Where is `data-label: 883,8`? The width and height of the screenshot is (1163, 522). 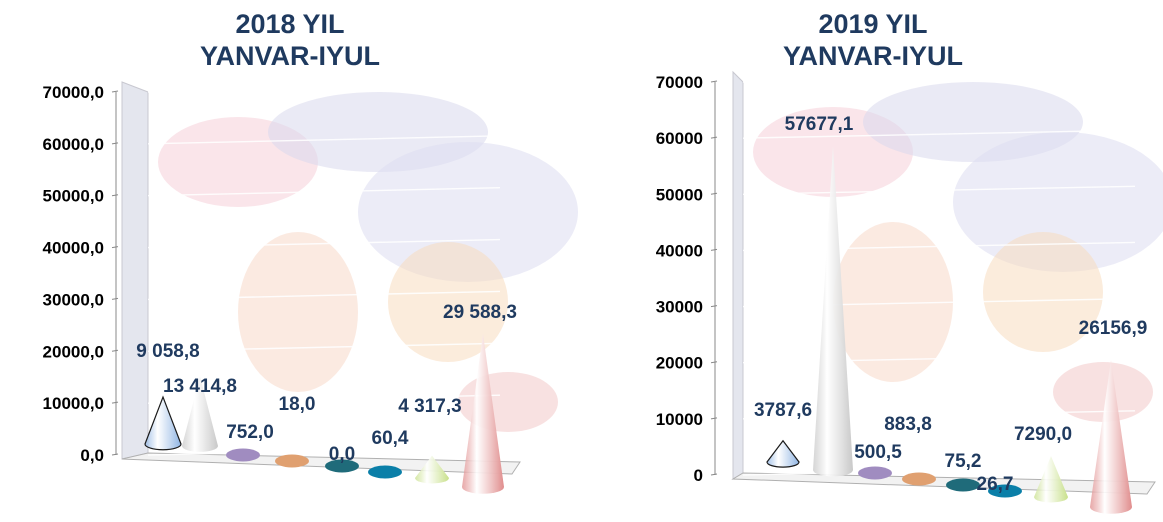 data-label: 883,8 is located at coordinates (908, 424).